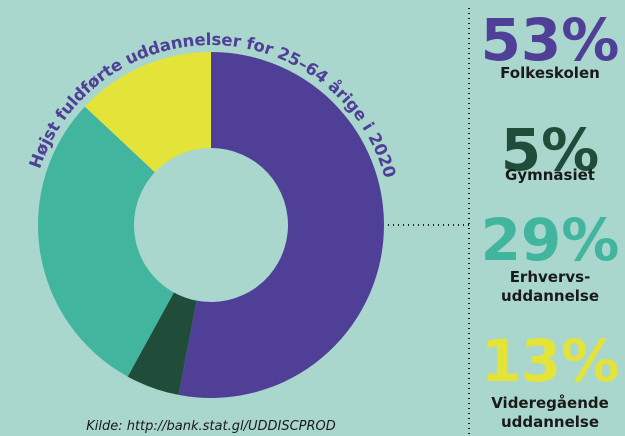 This screenshot has width=625, height=436. I want to click on category-label: Gymnasiet, so click(550, 175).